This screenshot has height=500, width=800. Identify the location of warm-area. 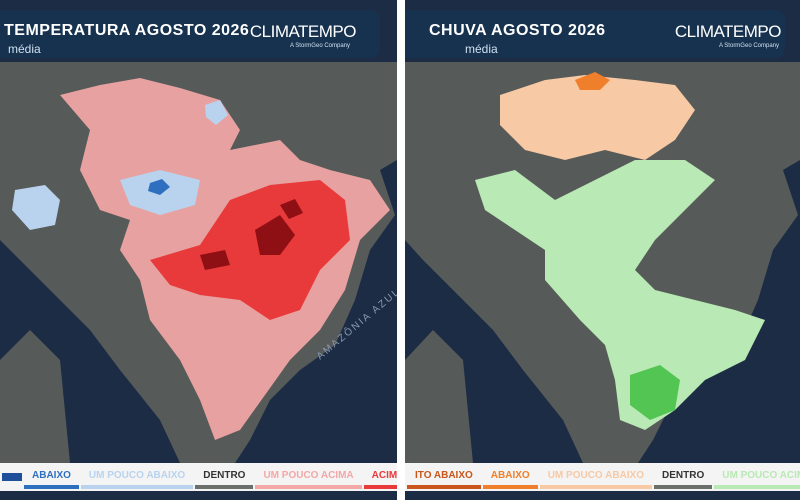
(250, 250).